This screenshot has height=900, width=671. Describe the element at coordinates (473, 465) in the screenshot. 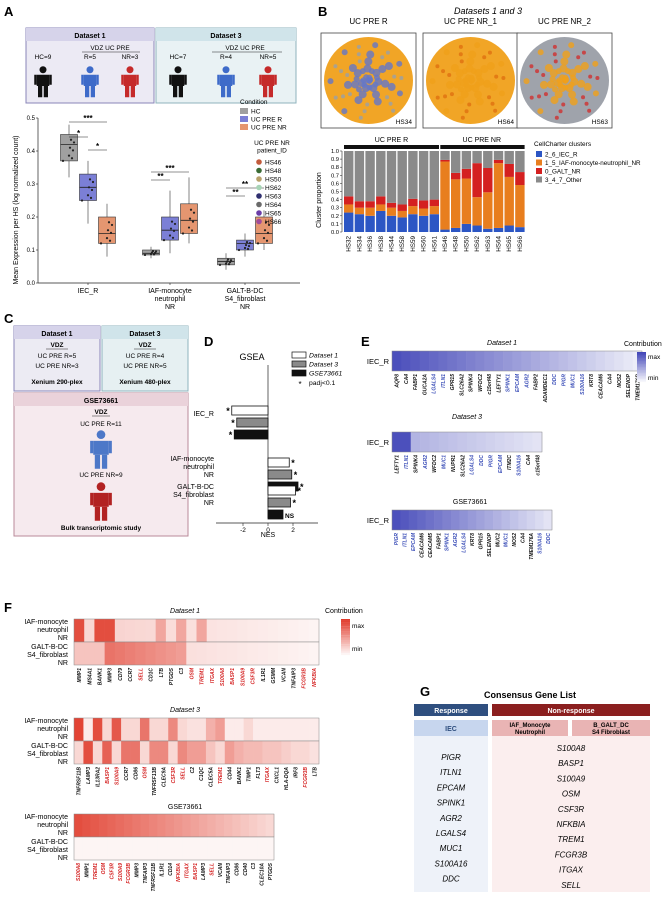

I see `gene-label: LGALS4` at that location.